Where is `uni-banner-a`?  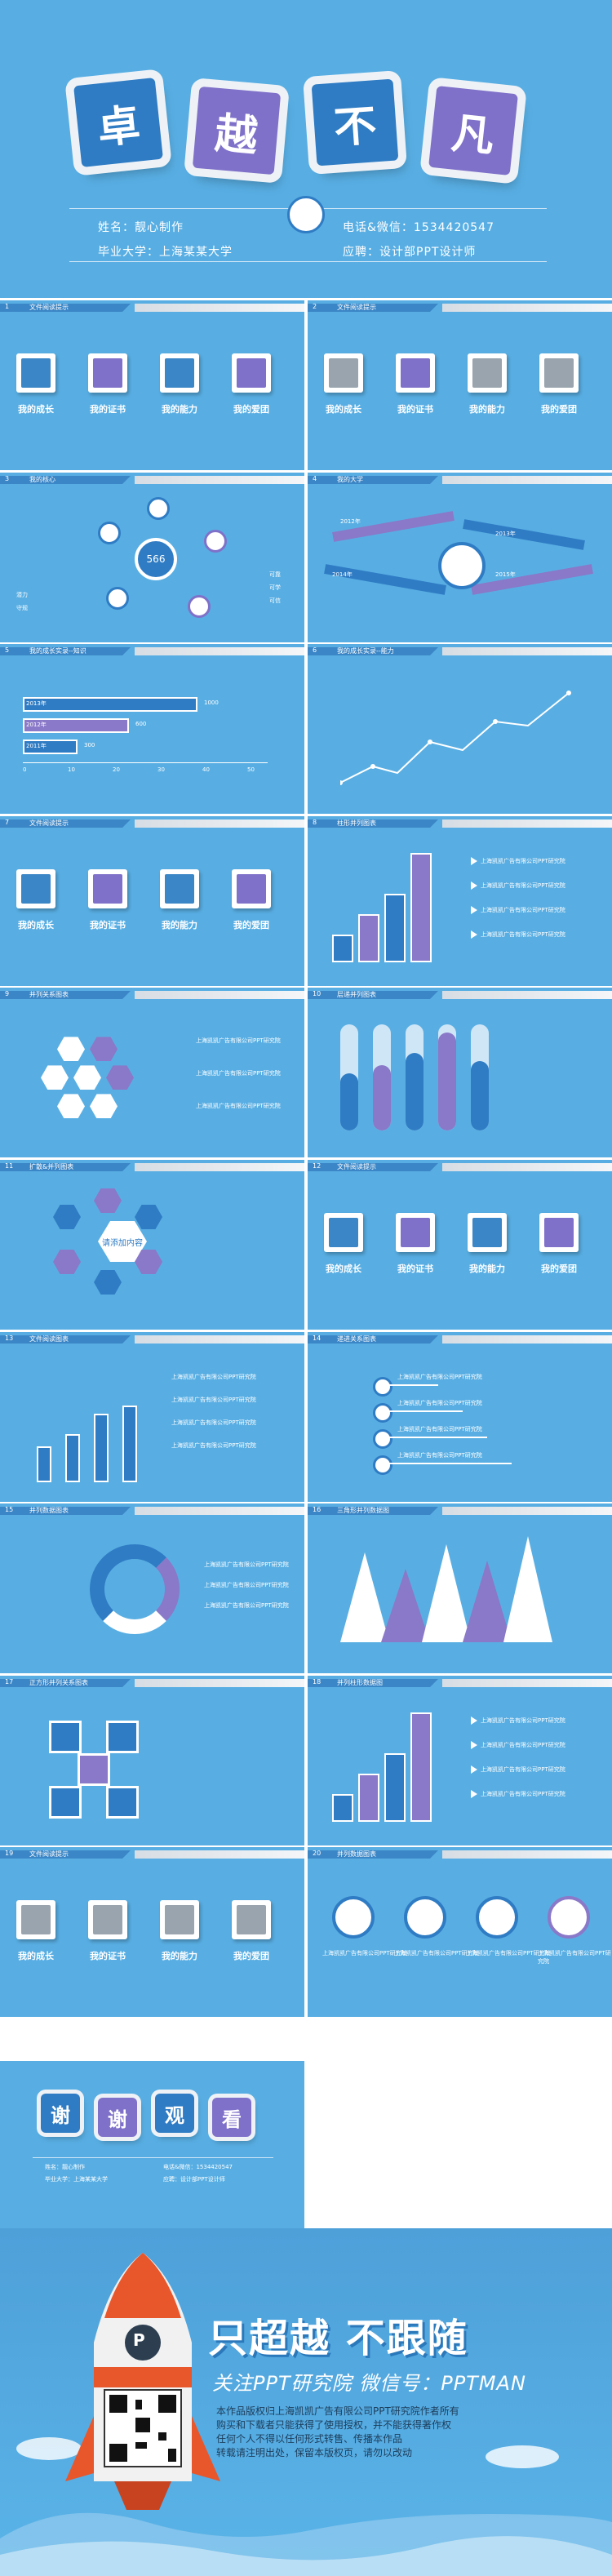
uni-banner-a is located at coordinates (393, 526).